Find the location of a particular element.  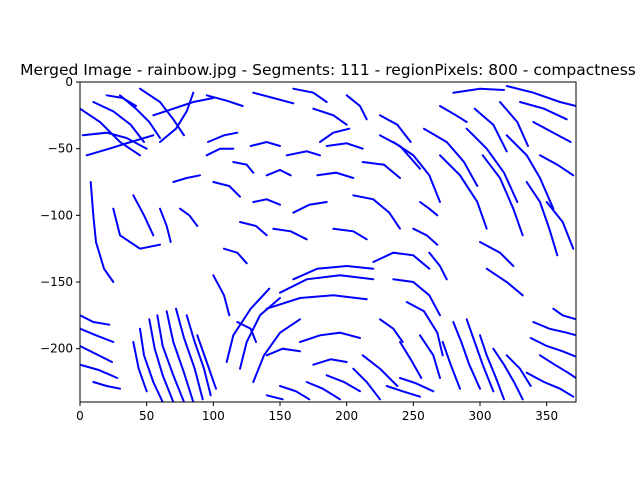

y-tick-label--100: −100 is located at coordinates (56, 215).